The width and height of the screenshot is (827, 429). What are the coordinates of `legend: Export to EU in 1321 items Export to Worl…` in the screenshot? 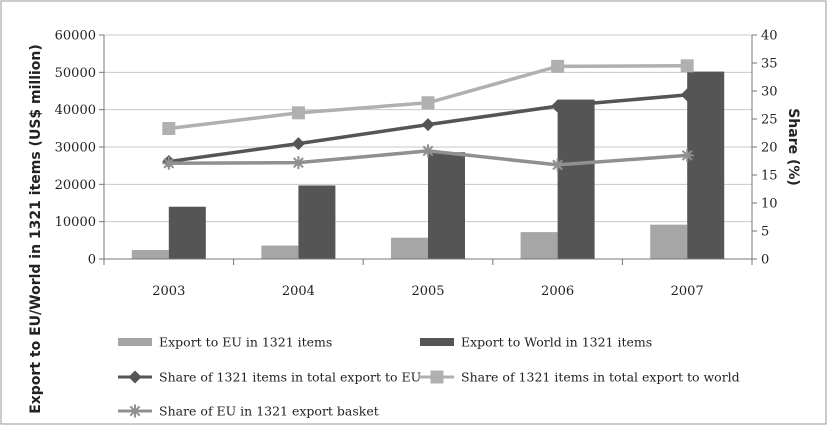 It's located at (429, 377).